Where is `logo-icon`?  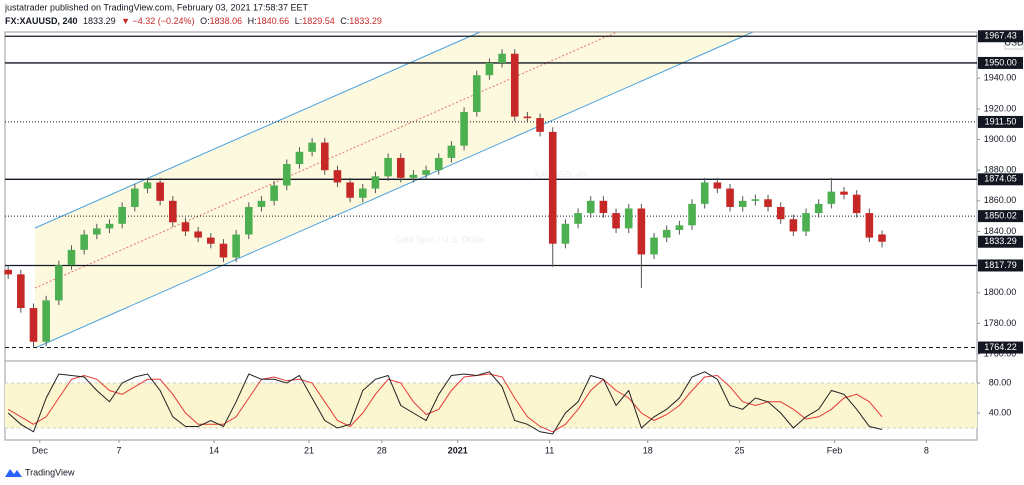 logo-icon is located at coordinates (13, 473).